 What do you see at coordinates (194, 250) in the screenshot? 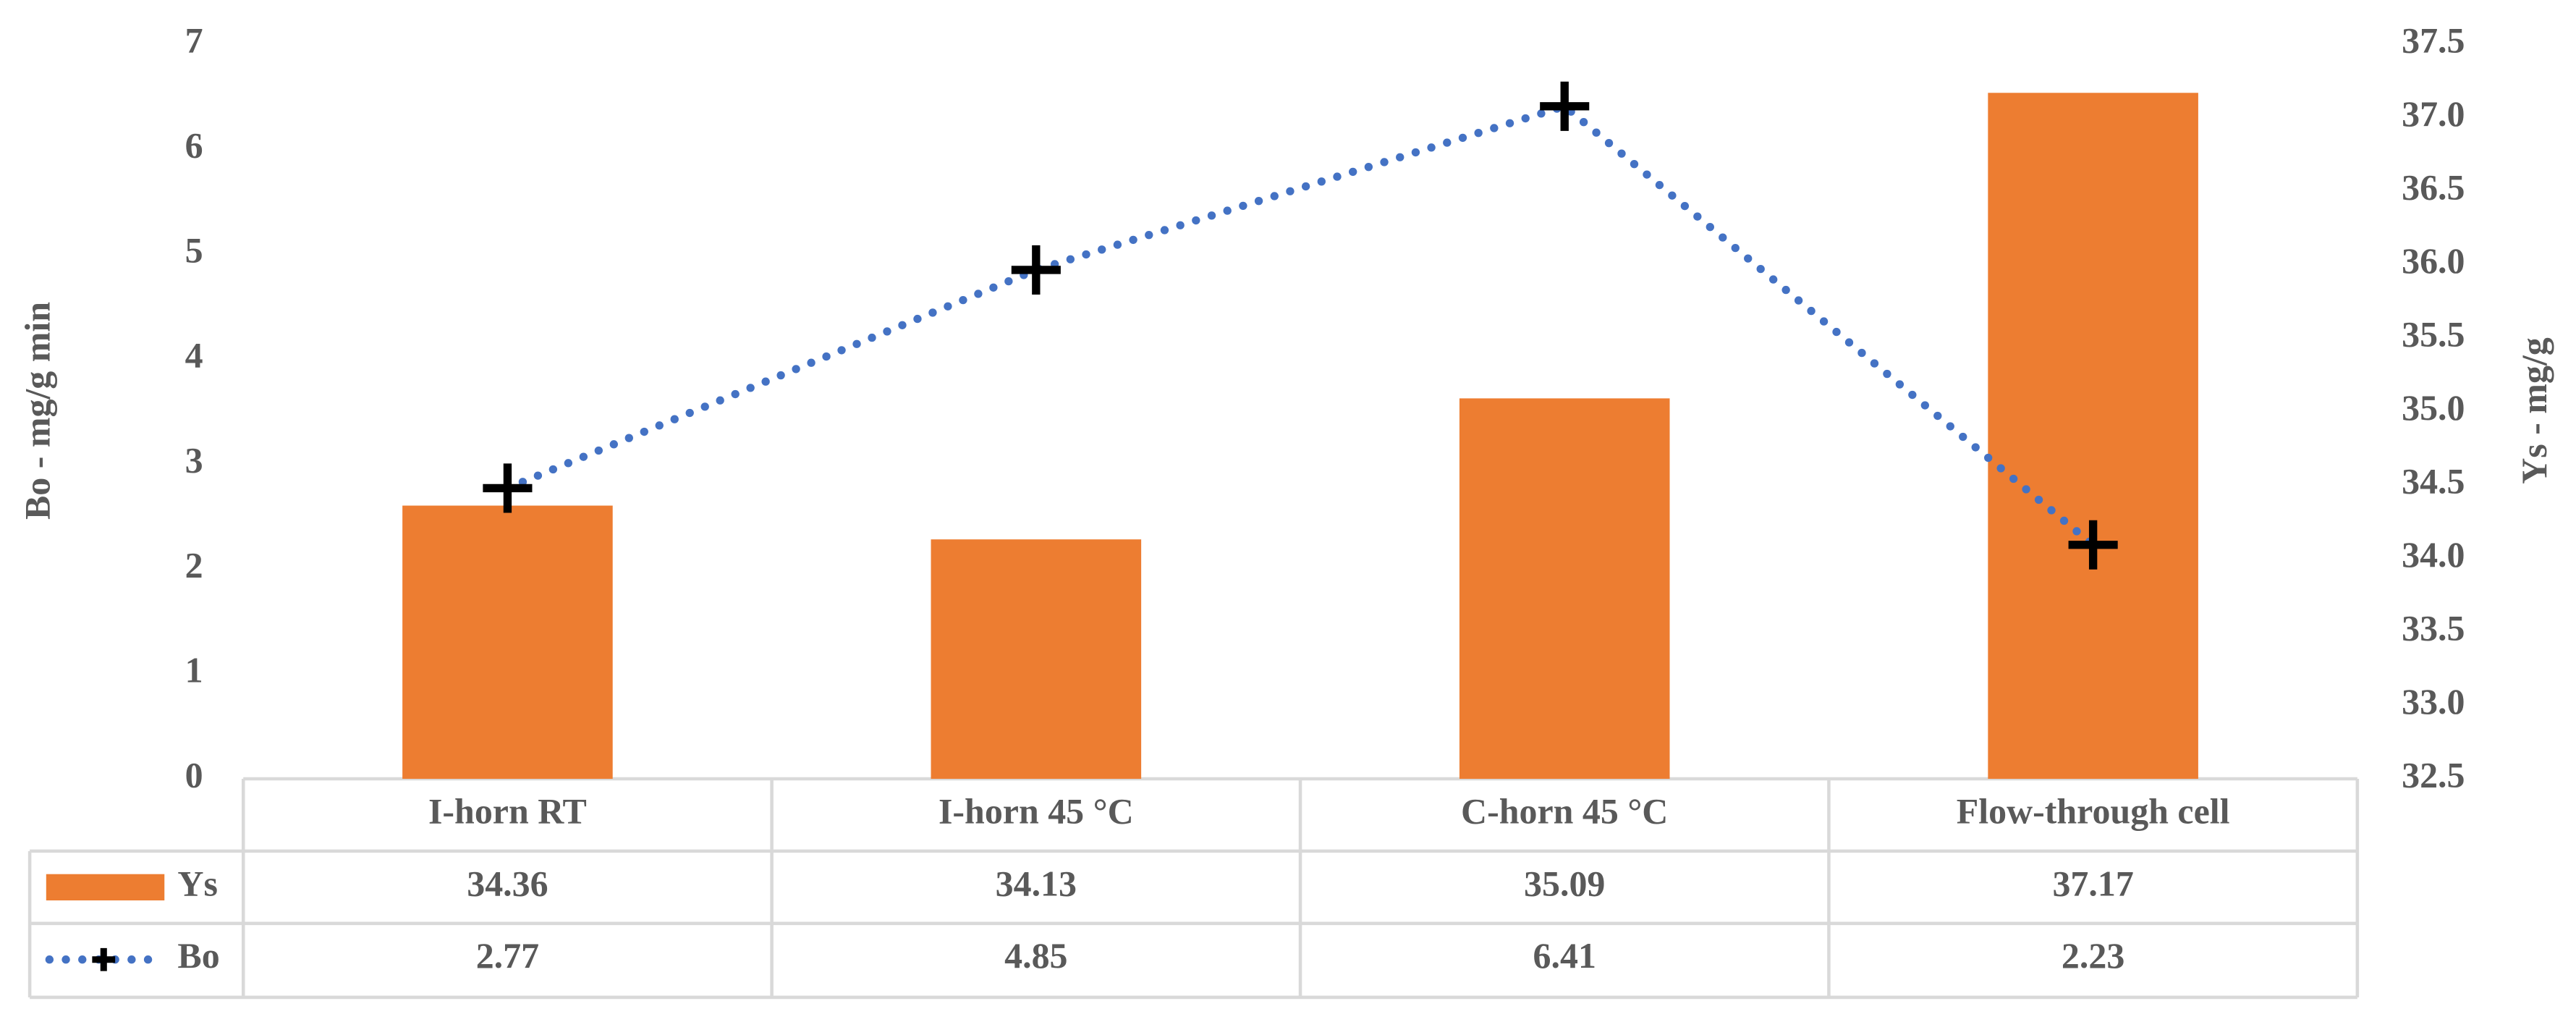
I see `y-tick-label: 5` at bounding box center [194, 250].